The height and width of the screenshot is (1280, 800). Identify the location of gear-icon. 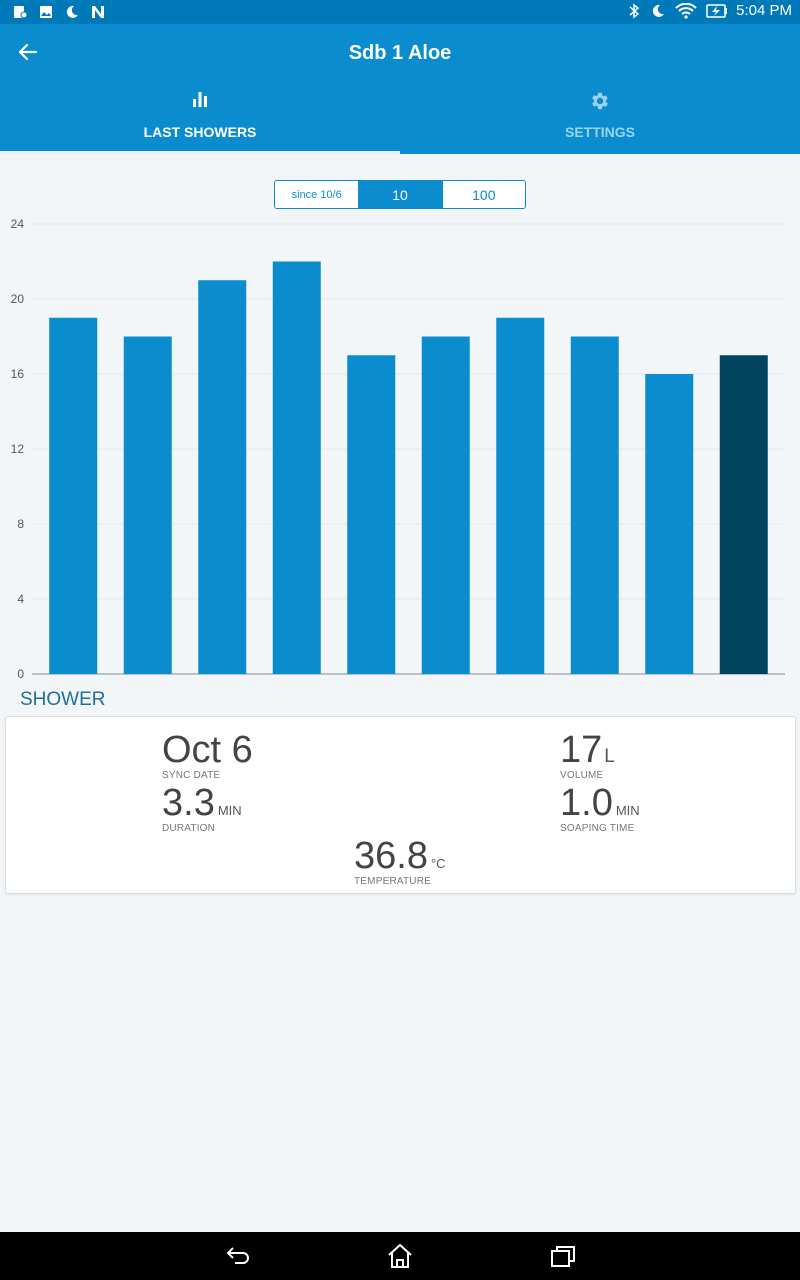
(600, 101).